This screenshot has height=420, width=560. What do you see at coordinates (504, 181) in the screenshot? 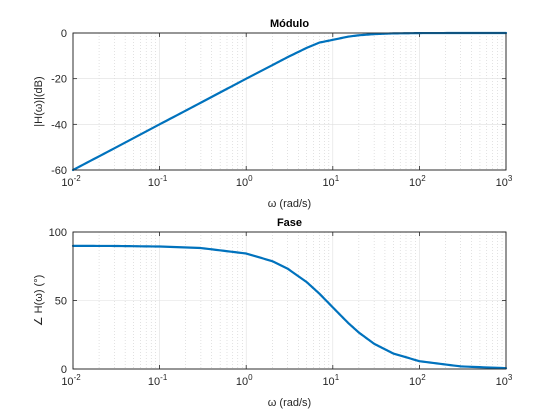
I see `magnitude-x-tick-label: 10³` at bounding box center [504, 181].